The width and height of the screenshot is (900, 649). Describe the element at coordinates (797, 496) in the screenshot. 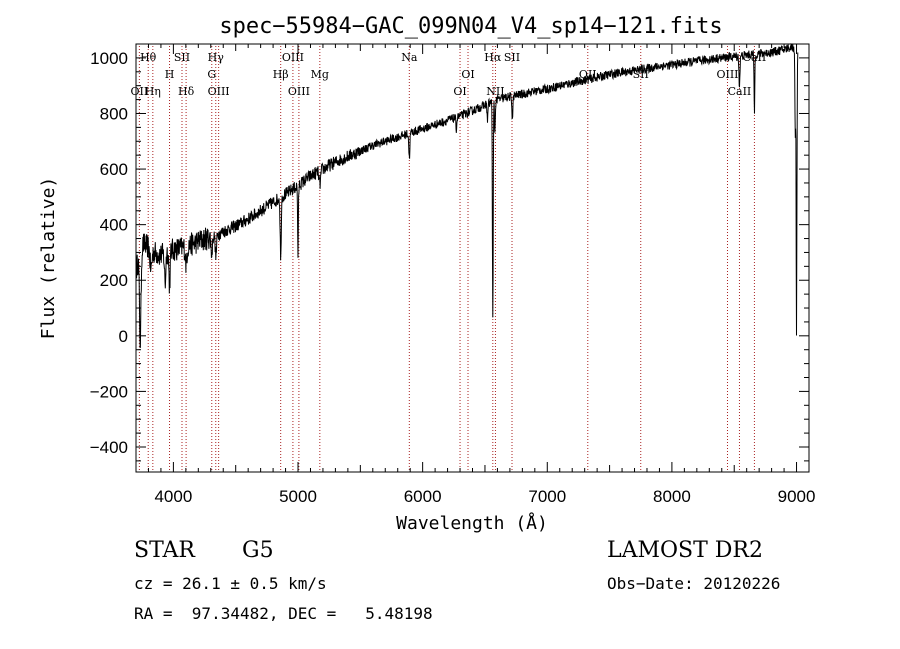

I see `x-tick-label: 9000` at that location.